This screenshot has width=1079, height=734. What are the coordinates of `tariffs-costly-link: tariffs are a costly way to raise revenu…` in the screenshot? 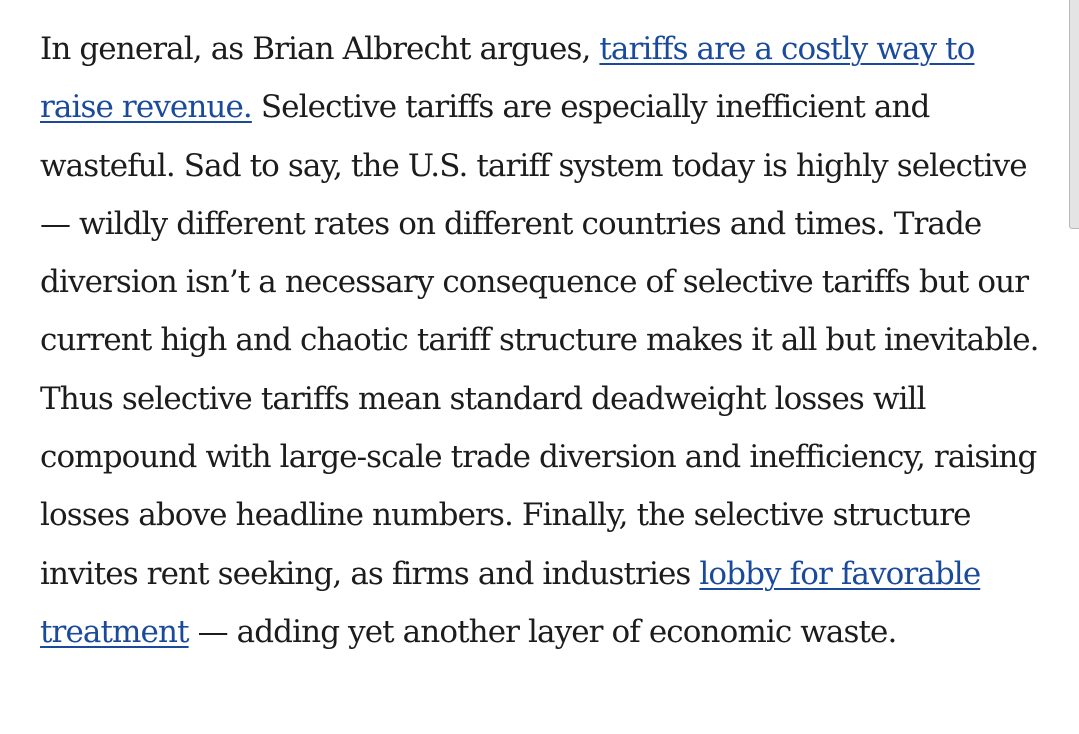 It's located at (507, 78).